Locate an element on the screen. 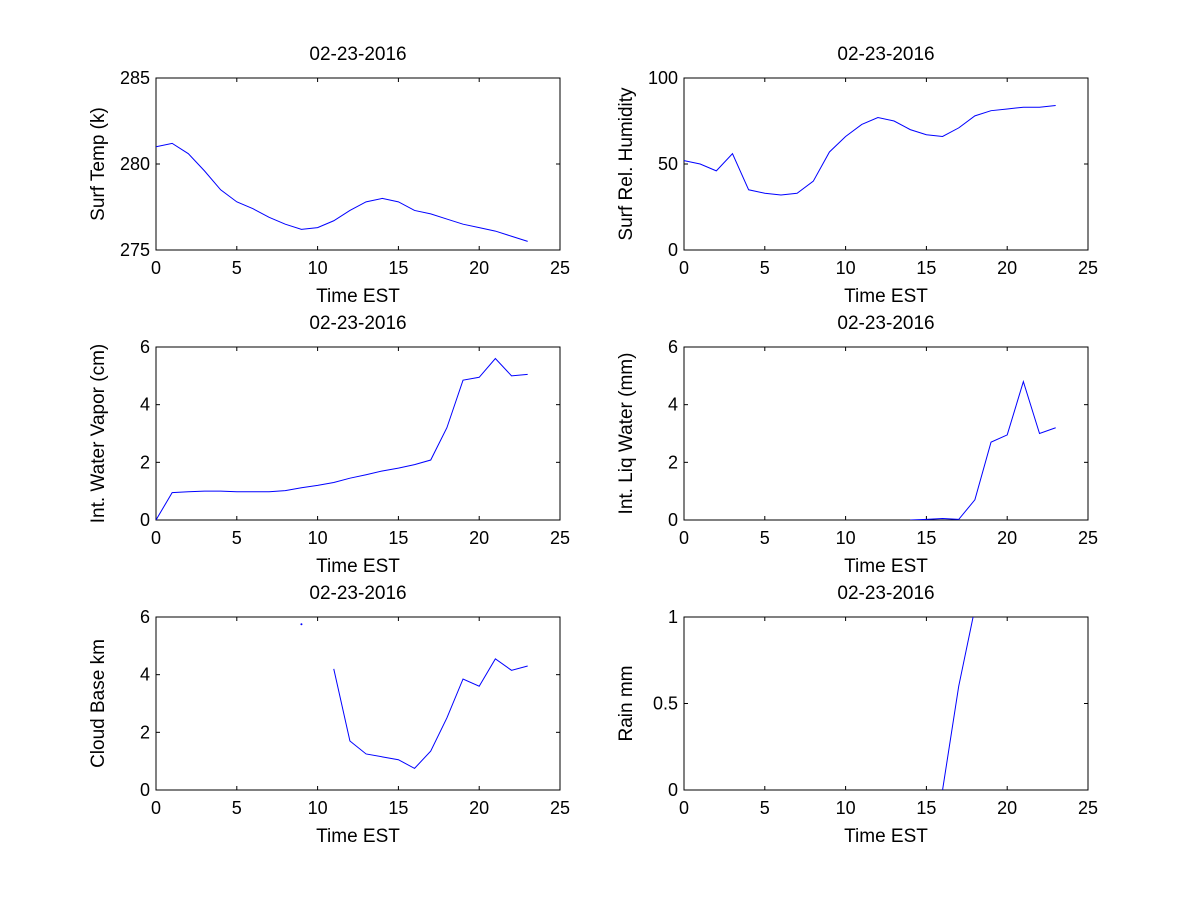 The width and height of the screenshot is (1200, 905). y-axis-label: Int. Water Vapor (cm) is located at coordinates (98, 433).